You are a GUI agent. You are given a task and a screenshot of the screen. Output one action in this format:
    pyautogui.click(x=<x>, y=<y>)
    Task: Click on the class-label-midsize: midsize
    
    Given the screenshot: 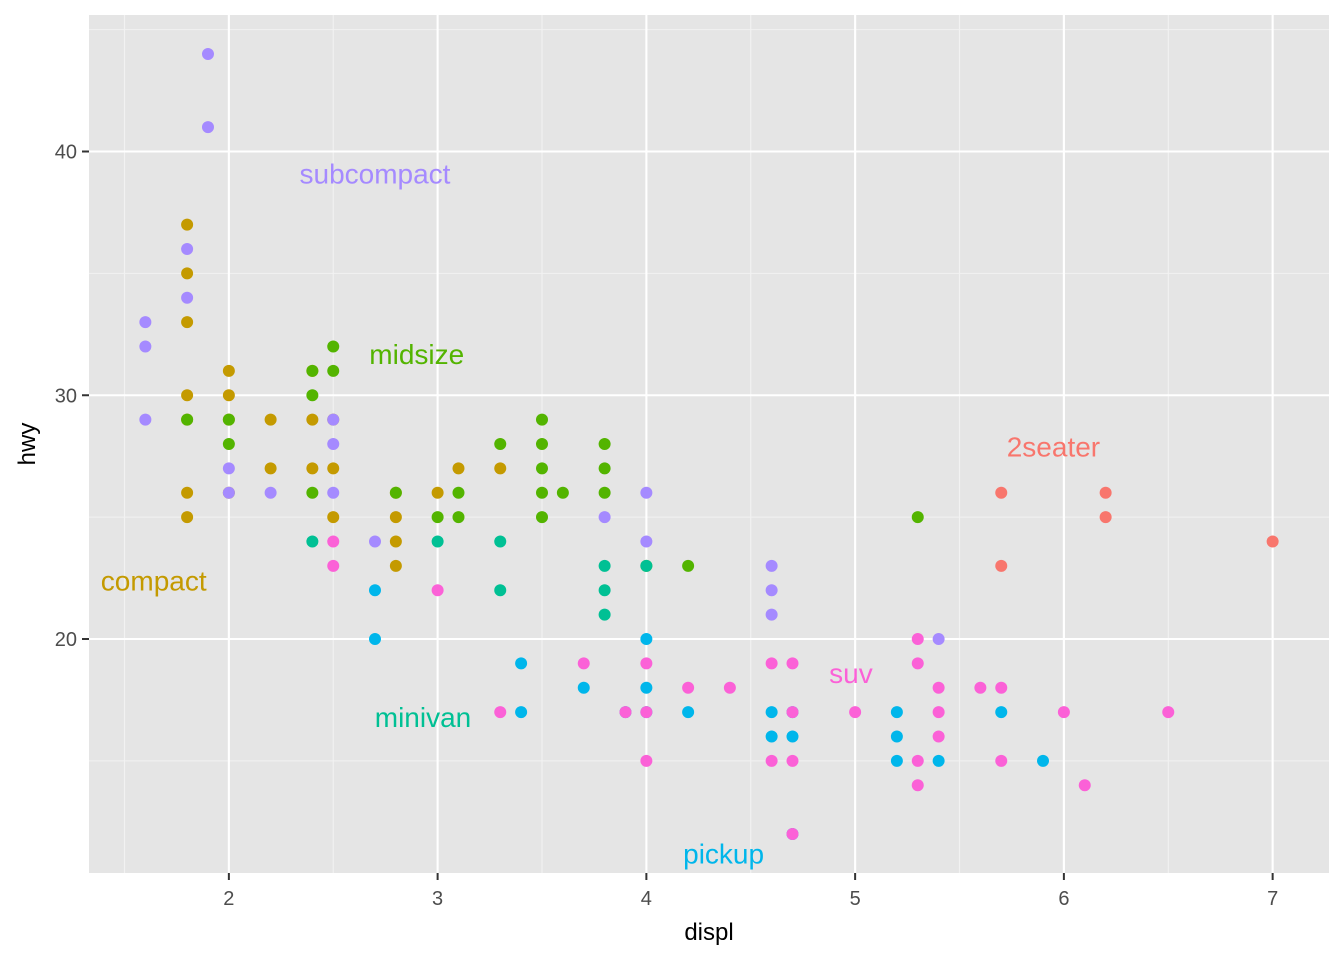 What is the action you would take?
    pyautogui.click(x=416, y=354)
    